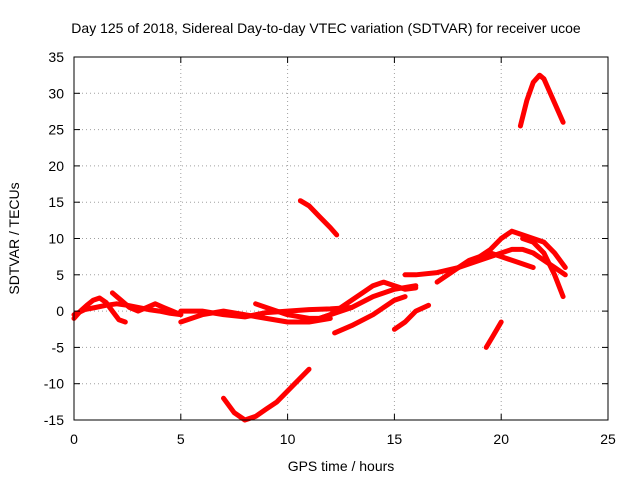 Image resolution: width=640 pixels, height=480 pixels. I want to click on y-tick-label: 5, so click(60, 275).